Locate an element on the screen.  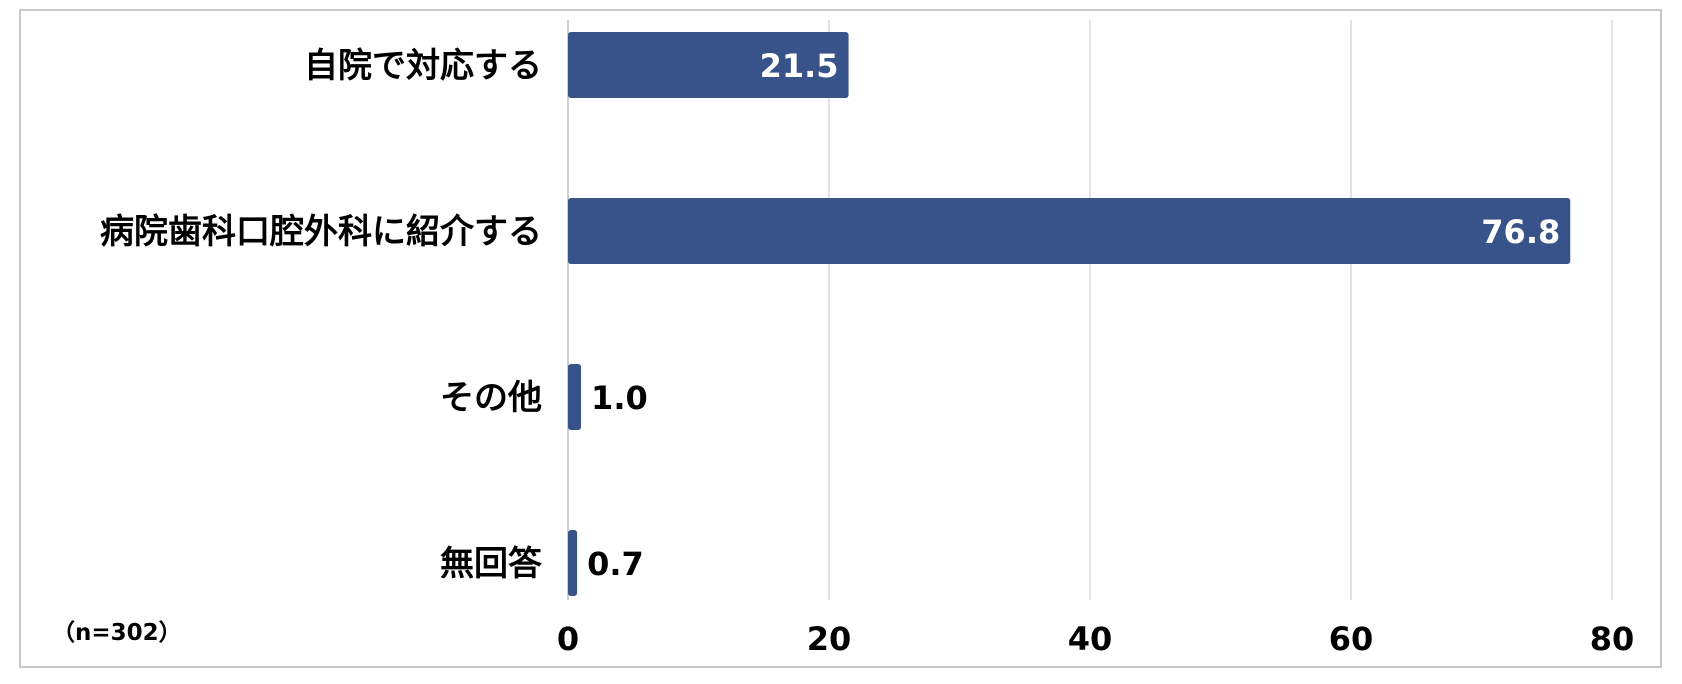
x-tick-label-40: 40 is located at coordinates (1090, 639).